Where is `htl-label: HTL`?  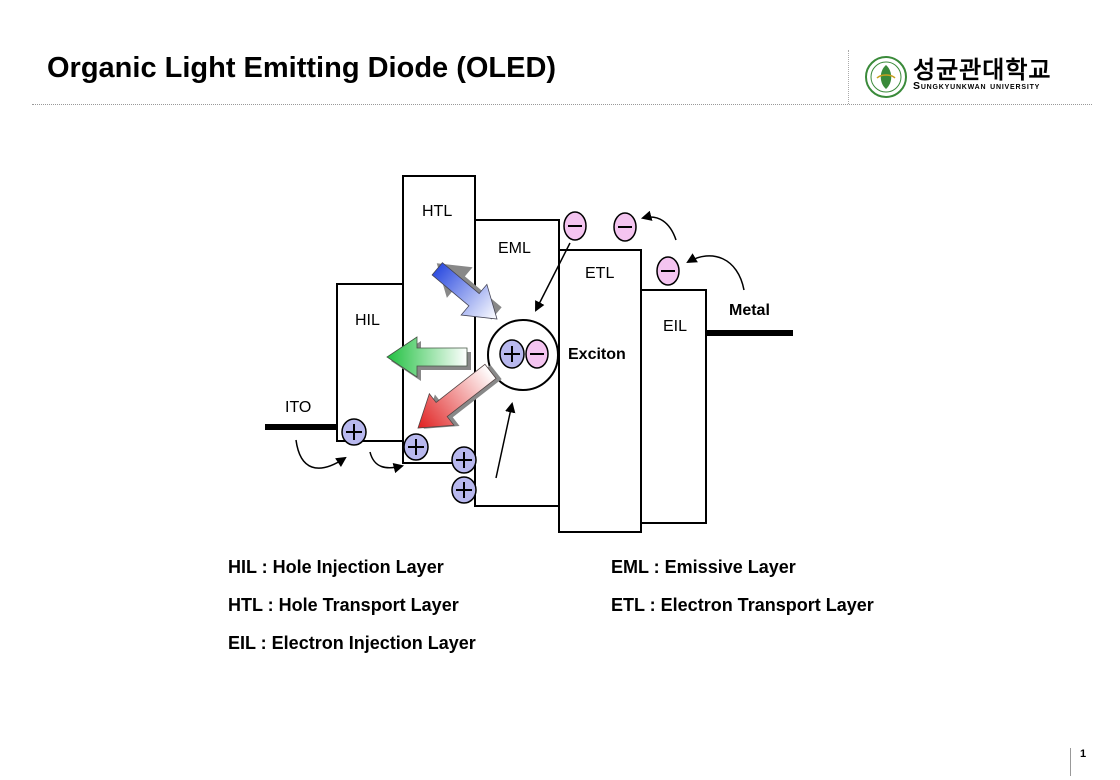 htl-label: HTL is located at coordinates (437, 211).